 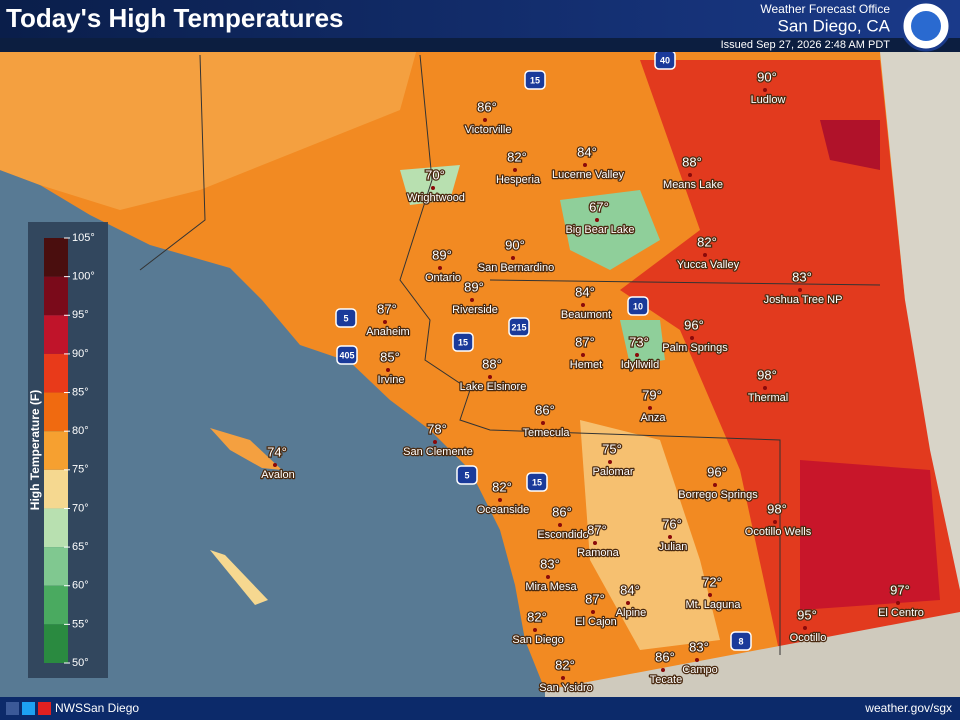 I want to click on city-name: Alpine, so click(x=631, y=613).